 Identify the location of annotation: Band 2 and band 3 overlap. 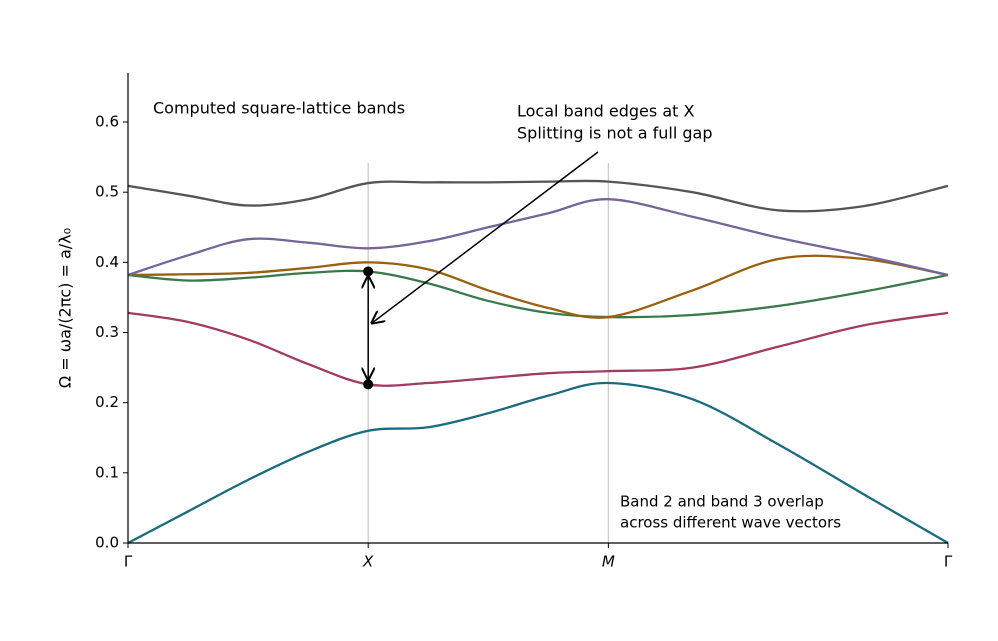
(722, 502).